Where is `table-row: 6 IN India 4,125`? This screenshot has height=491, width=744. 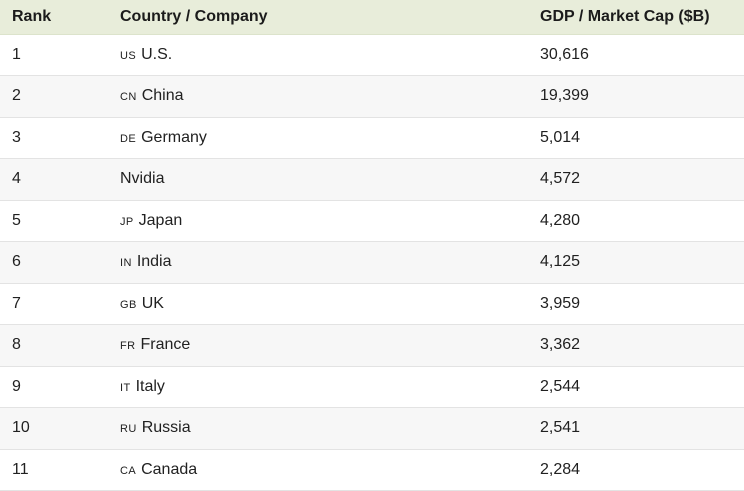
table-row: 6 IN India 4,125 is located at coordinates (372, 262).